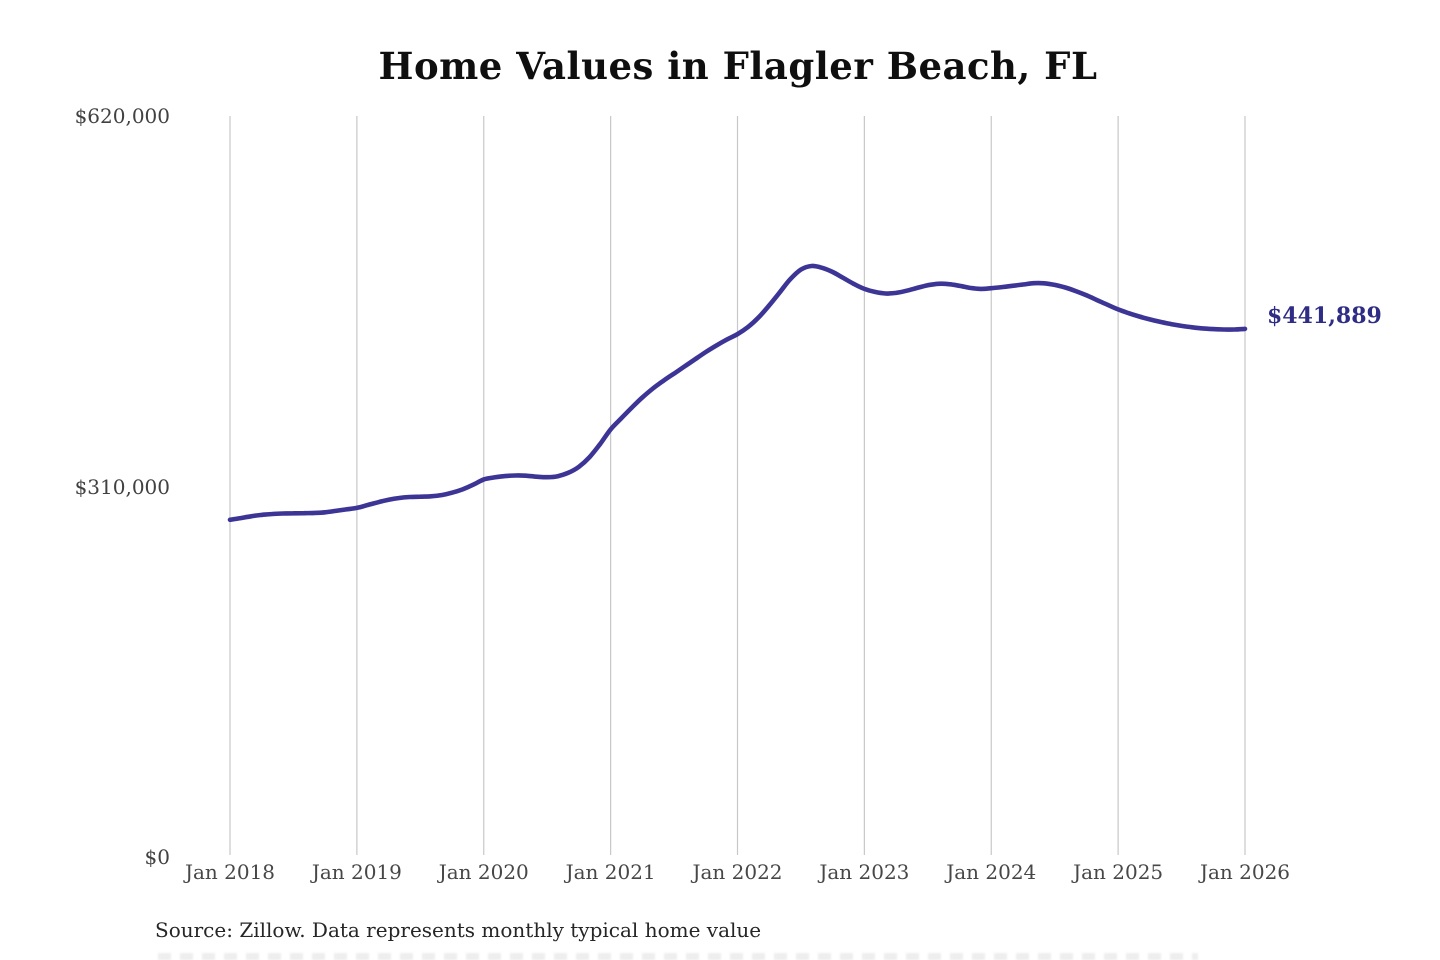 This screenshot has height=960, width=1440. I want to click on x-tick-label: Jan 2020, so click(483, 872).